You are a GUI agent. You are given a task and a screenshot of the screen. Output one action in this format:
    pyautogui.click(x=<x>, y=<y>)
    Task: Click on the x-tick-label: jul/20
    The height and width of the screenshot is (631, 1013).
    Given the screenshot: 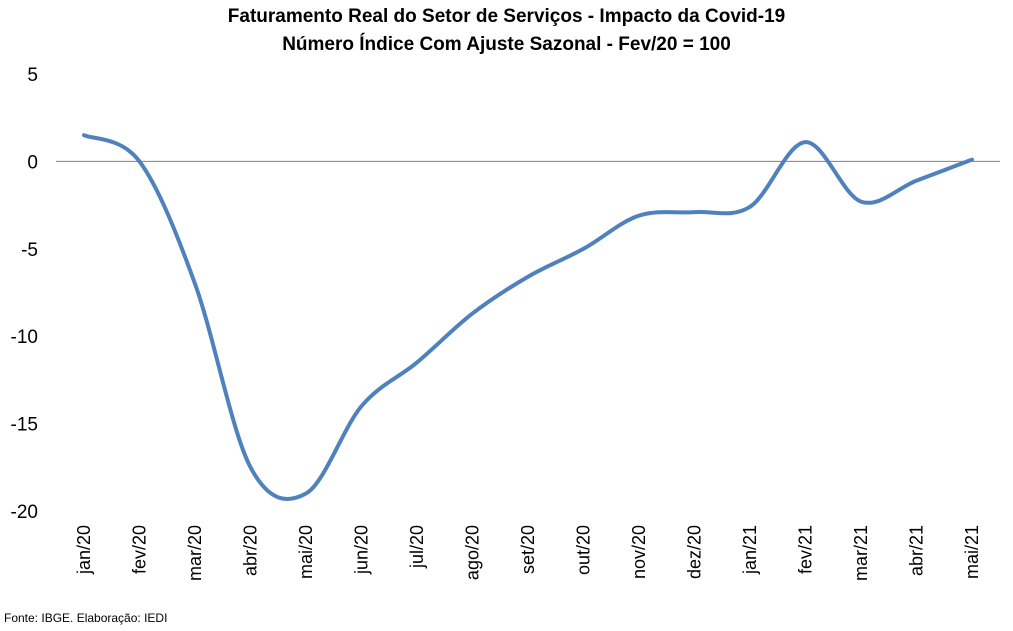 What is the action you would take?
    pyautogui.click(x=417, y=547)
    